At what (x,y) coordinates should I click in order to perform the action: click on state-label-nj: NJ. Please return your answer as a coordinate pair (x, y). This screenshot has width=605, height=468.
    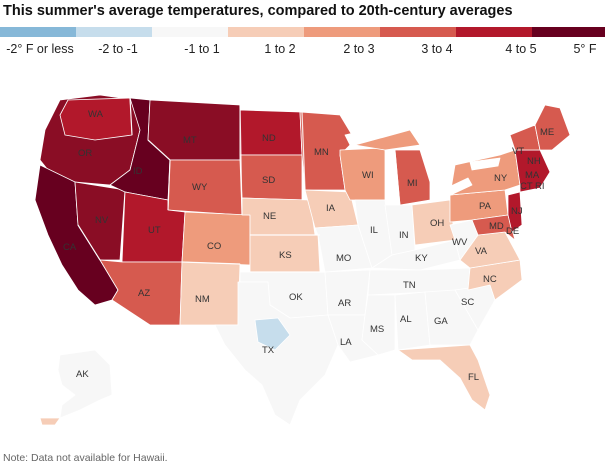
    Looking at the image, I should click on (517, 211).